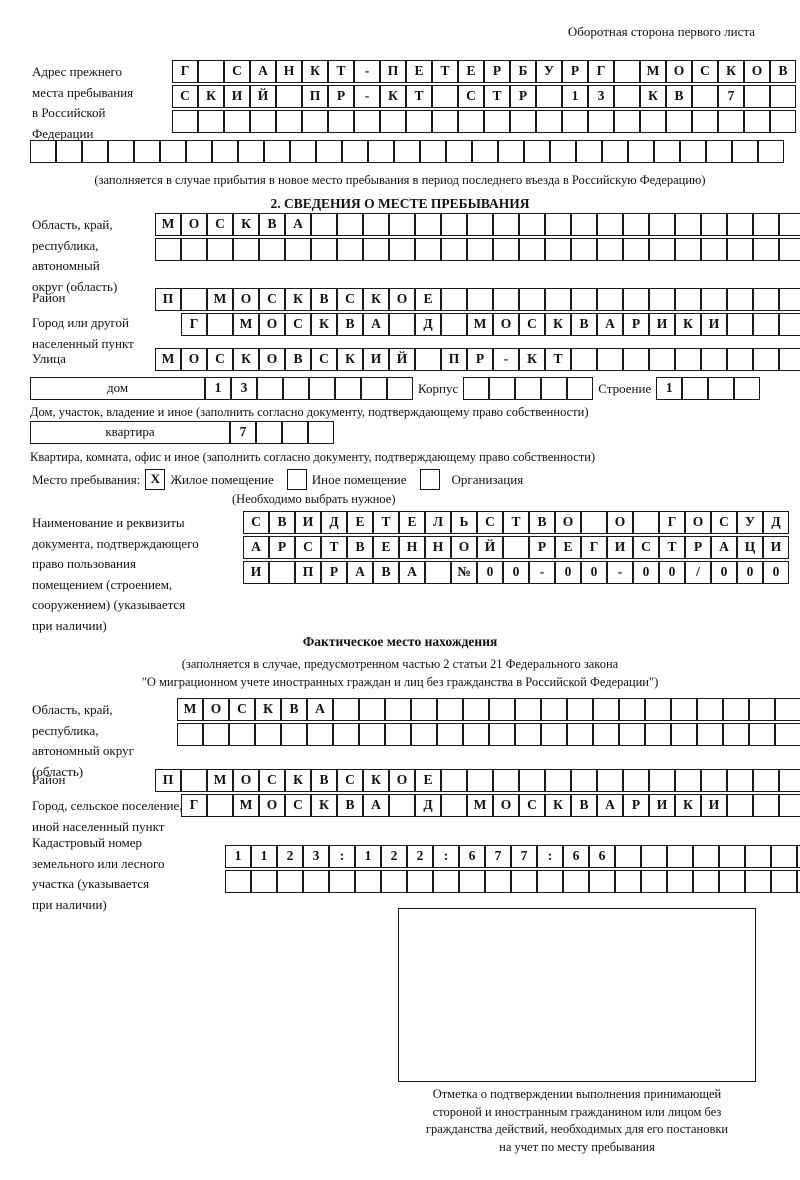  I want to click on char-cell: -, so click(367, 71).